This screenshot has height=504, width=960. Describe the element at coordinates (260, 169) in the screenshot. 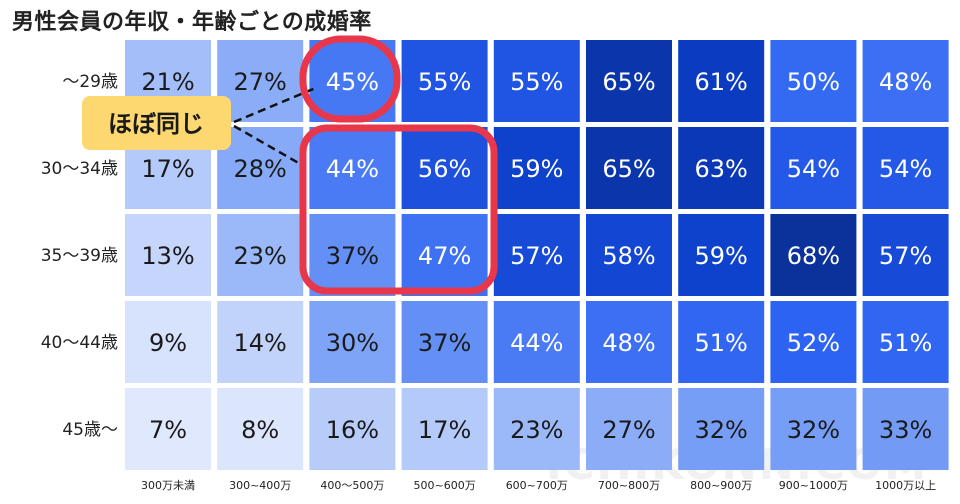

I see `heatmap-cell-label: 28%` at that location.